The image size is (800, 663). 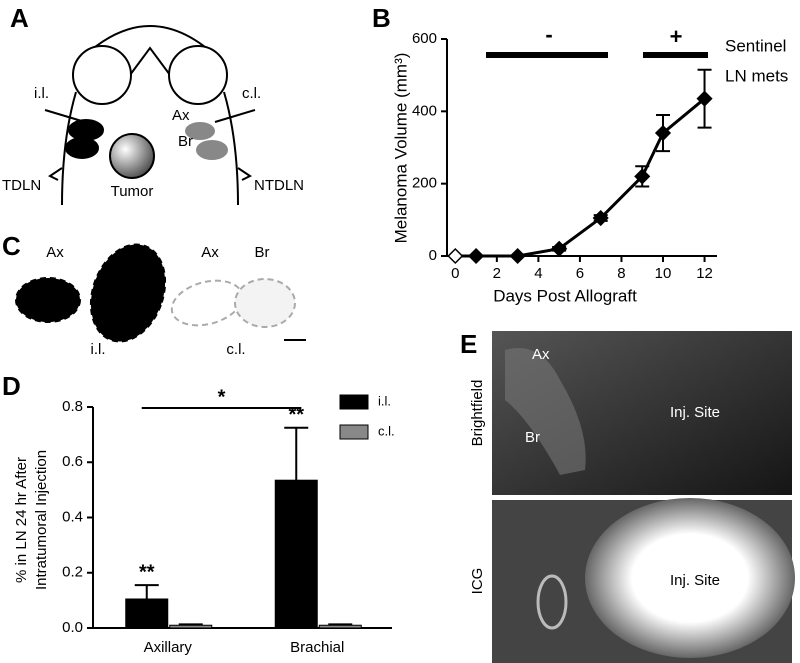 I want to click on label: NTDLN, so click(x=279, y=185).